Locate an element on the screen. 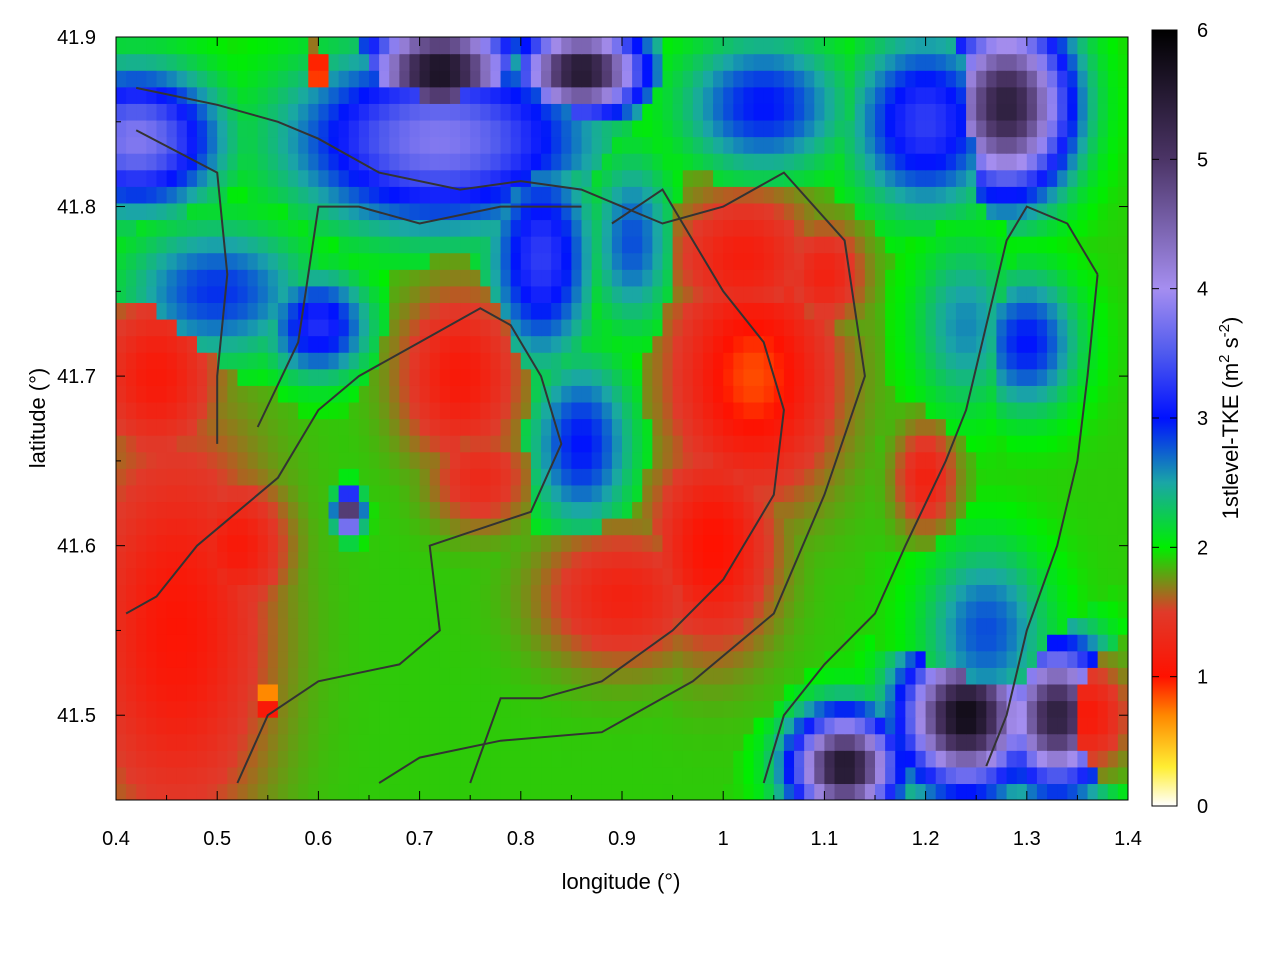 This screenshot has width=1280, height=960. x-tick-label: 0.5 is located at coordinates (217, 839).